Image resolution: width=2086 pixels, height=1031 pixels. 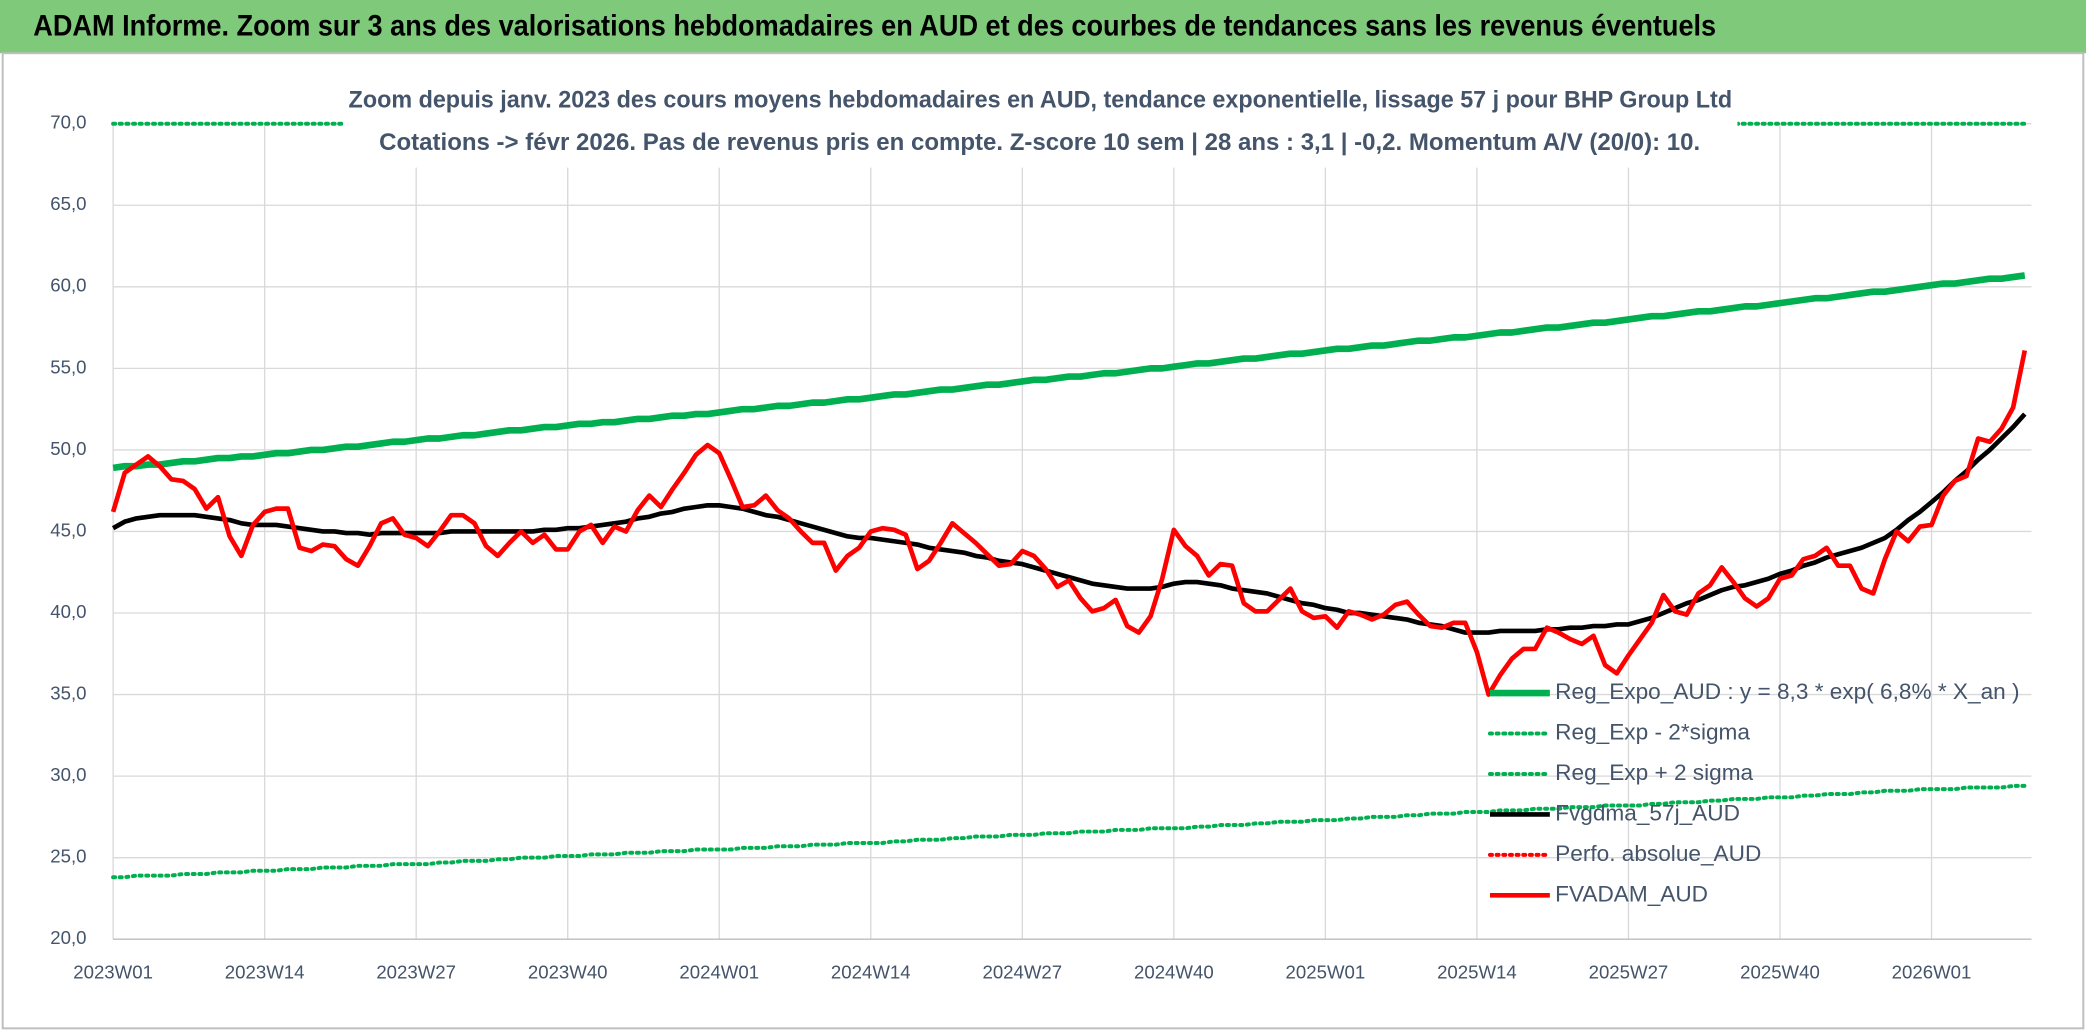 I want to click on x-tick-label: 2023W14, so click(x=265, y=972).